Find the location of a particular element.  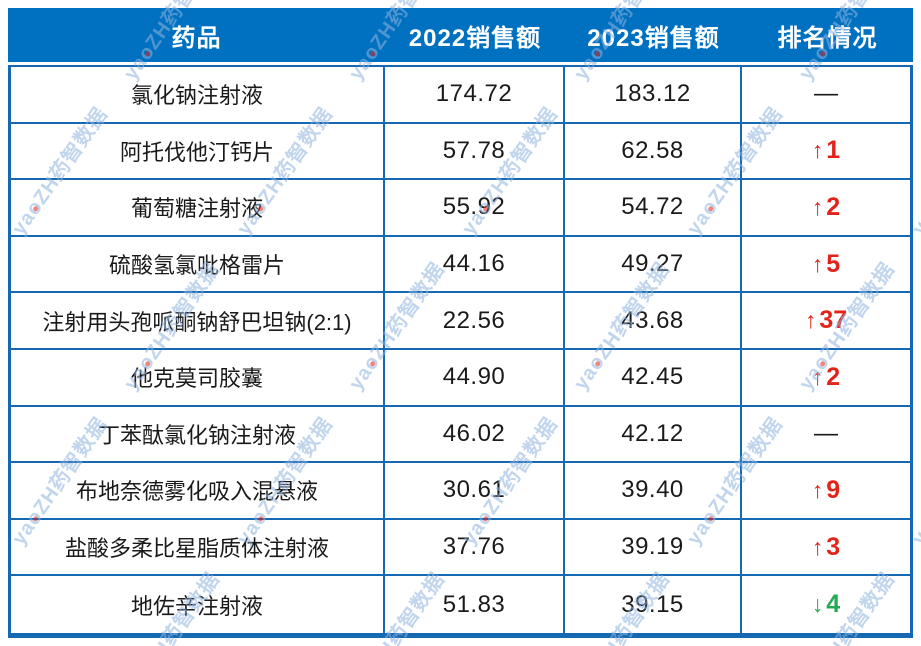

sales-2023-cell: 183.12 is located at coordinates (653, 95).